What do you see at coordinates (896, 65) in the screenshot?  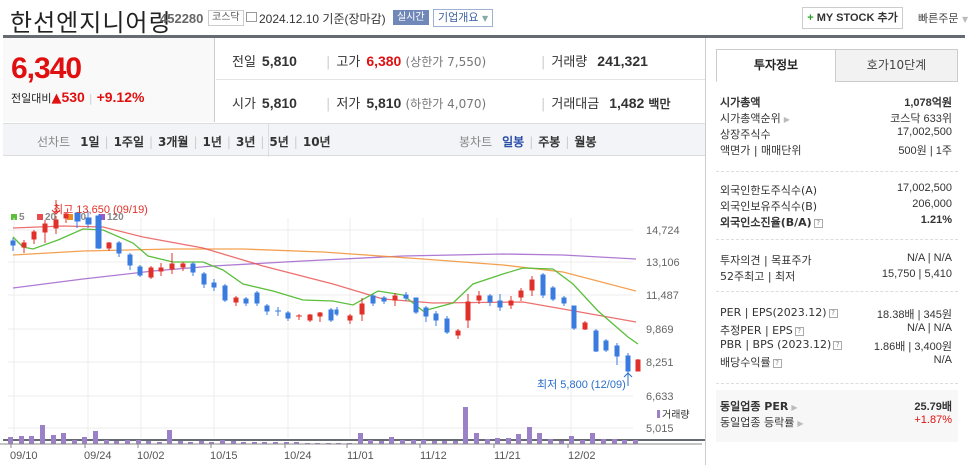 I see `tab-order-book: 호가10단계` at bounding box center [896, 65].